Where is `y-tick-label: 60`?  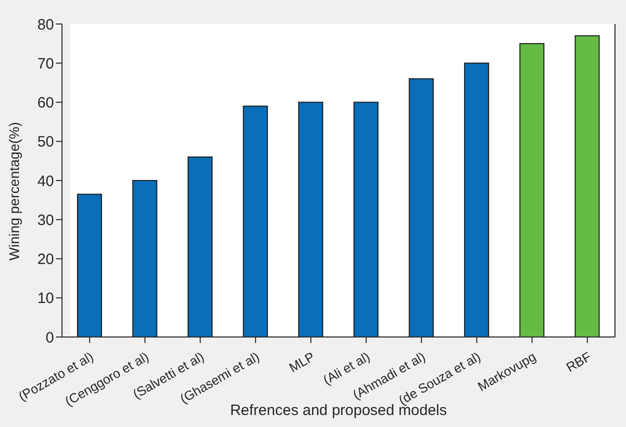 y-tick-label: 60 is located at coordinates (45, 103).